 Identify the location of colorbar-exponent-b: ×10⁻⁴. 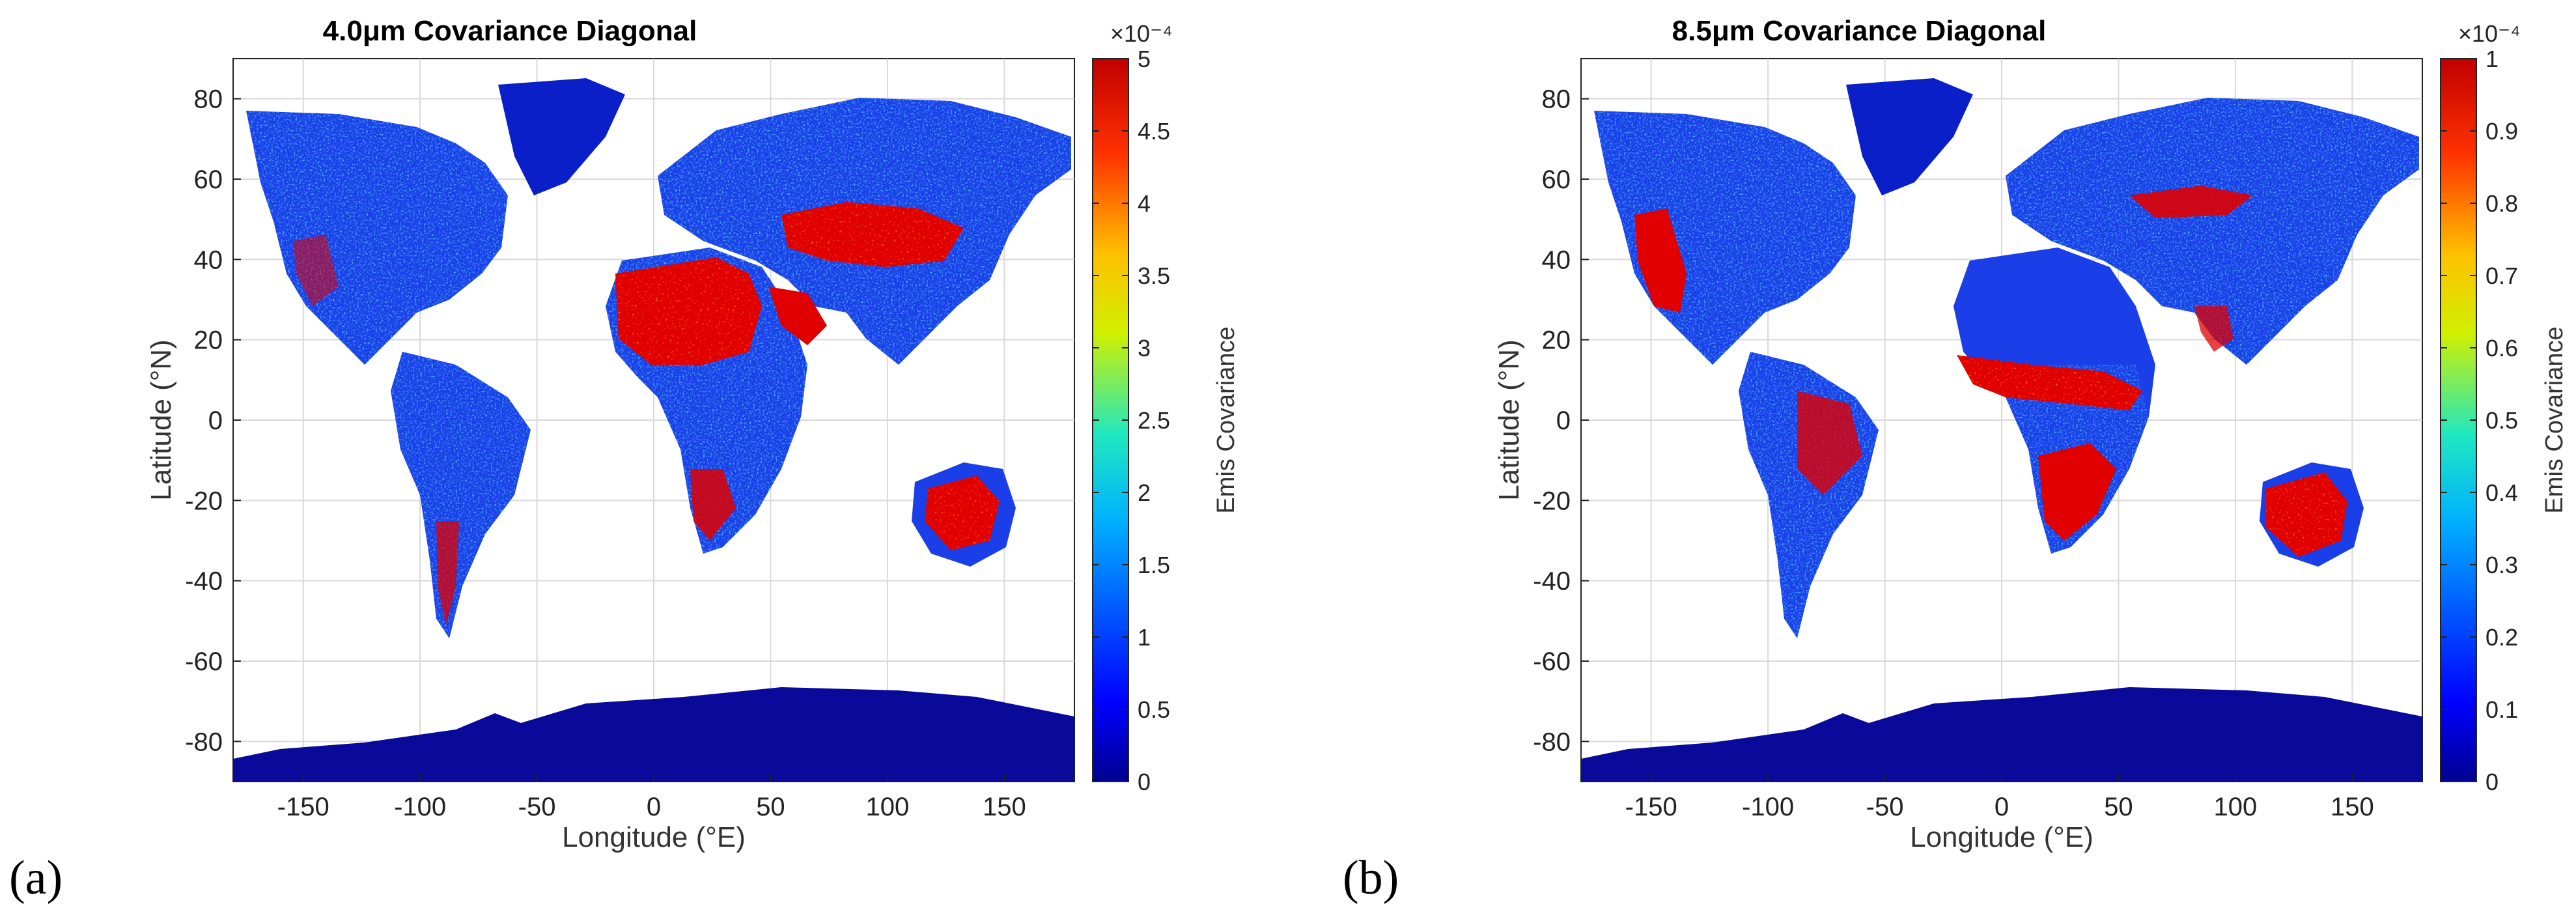
(2490, 33).